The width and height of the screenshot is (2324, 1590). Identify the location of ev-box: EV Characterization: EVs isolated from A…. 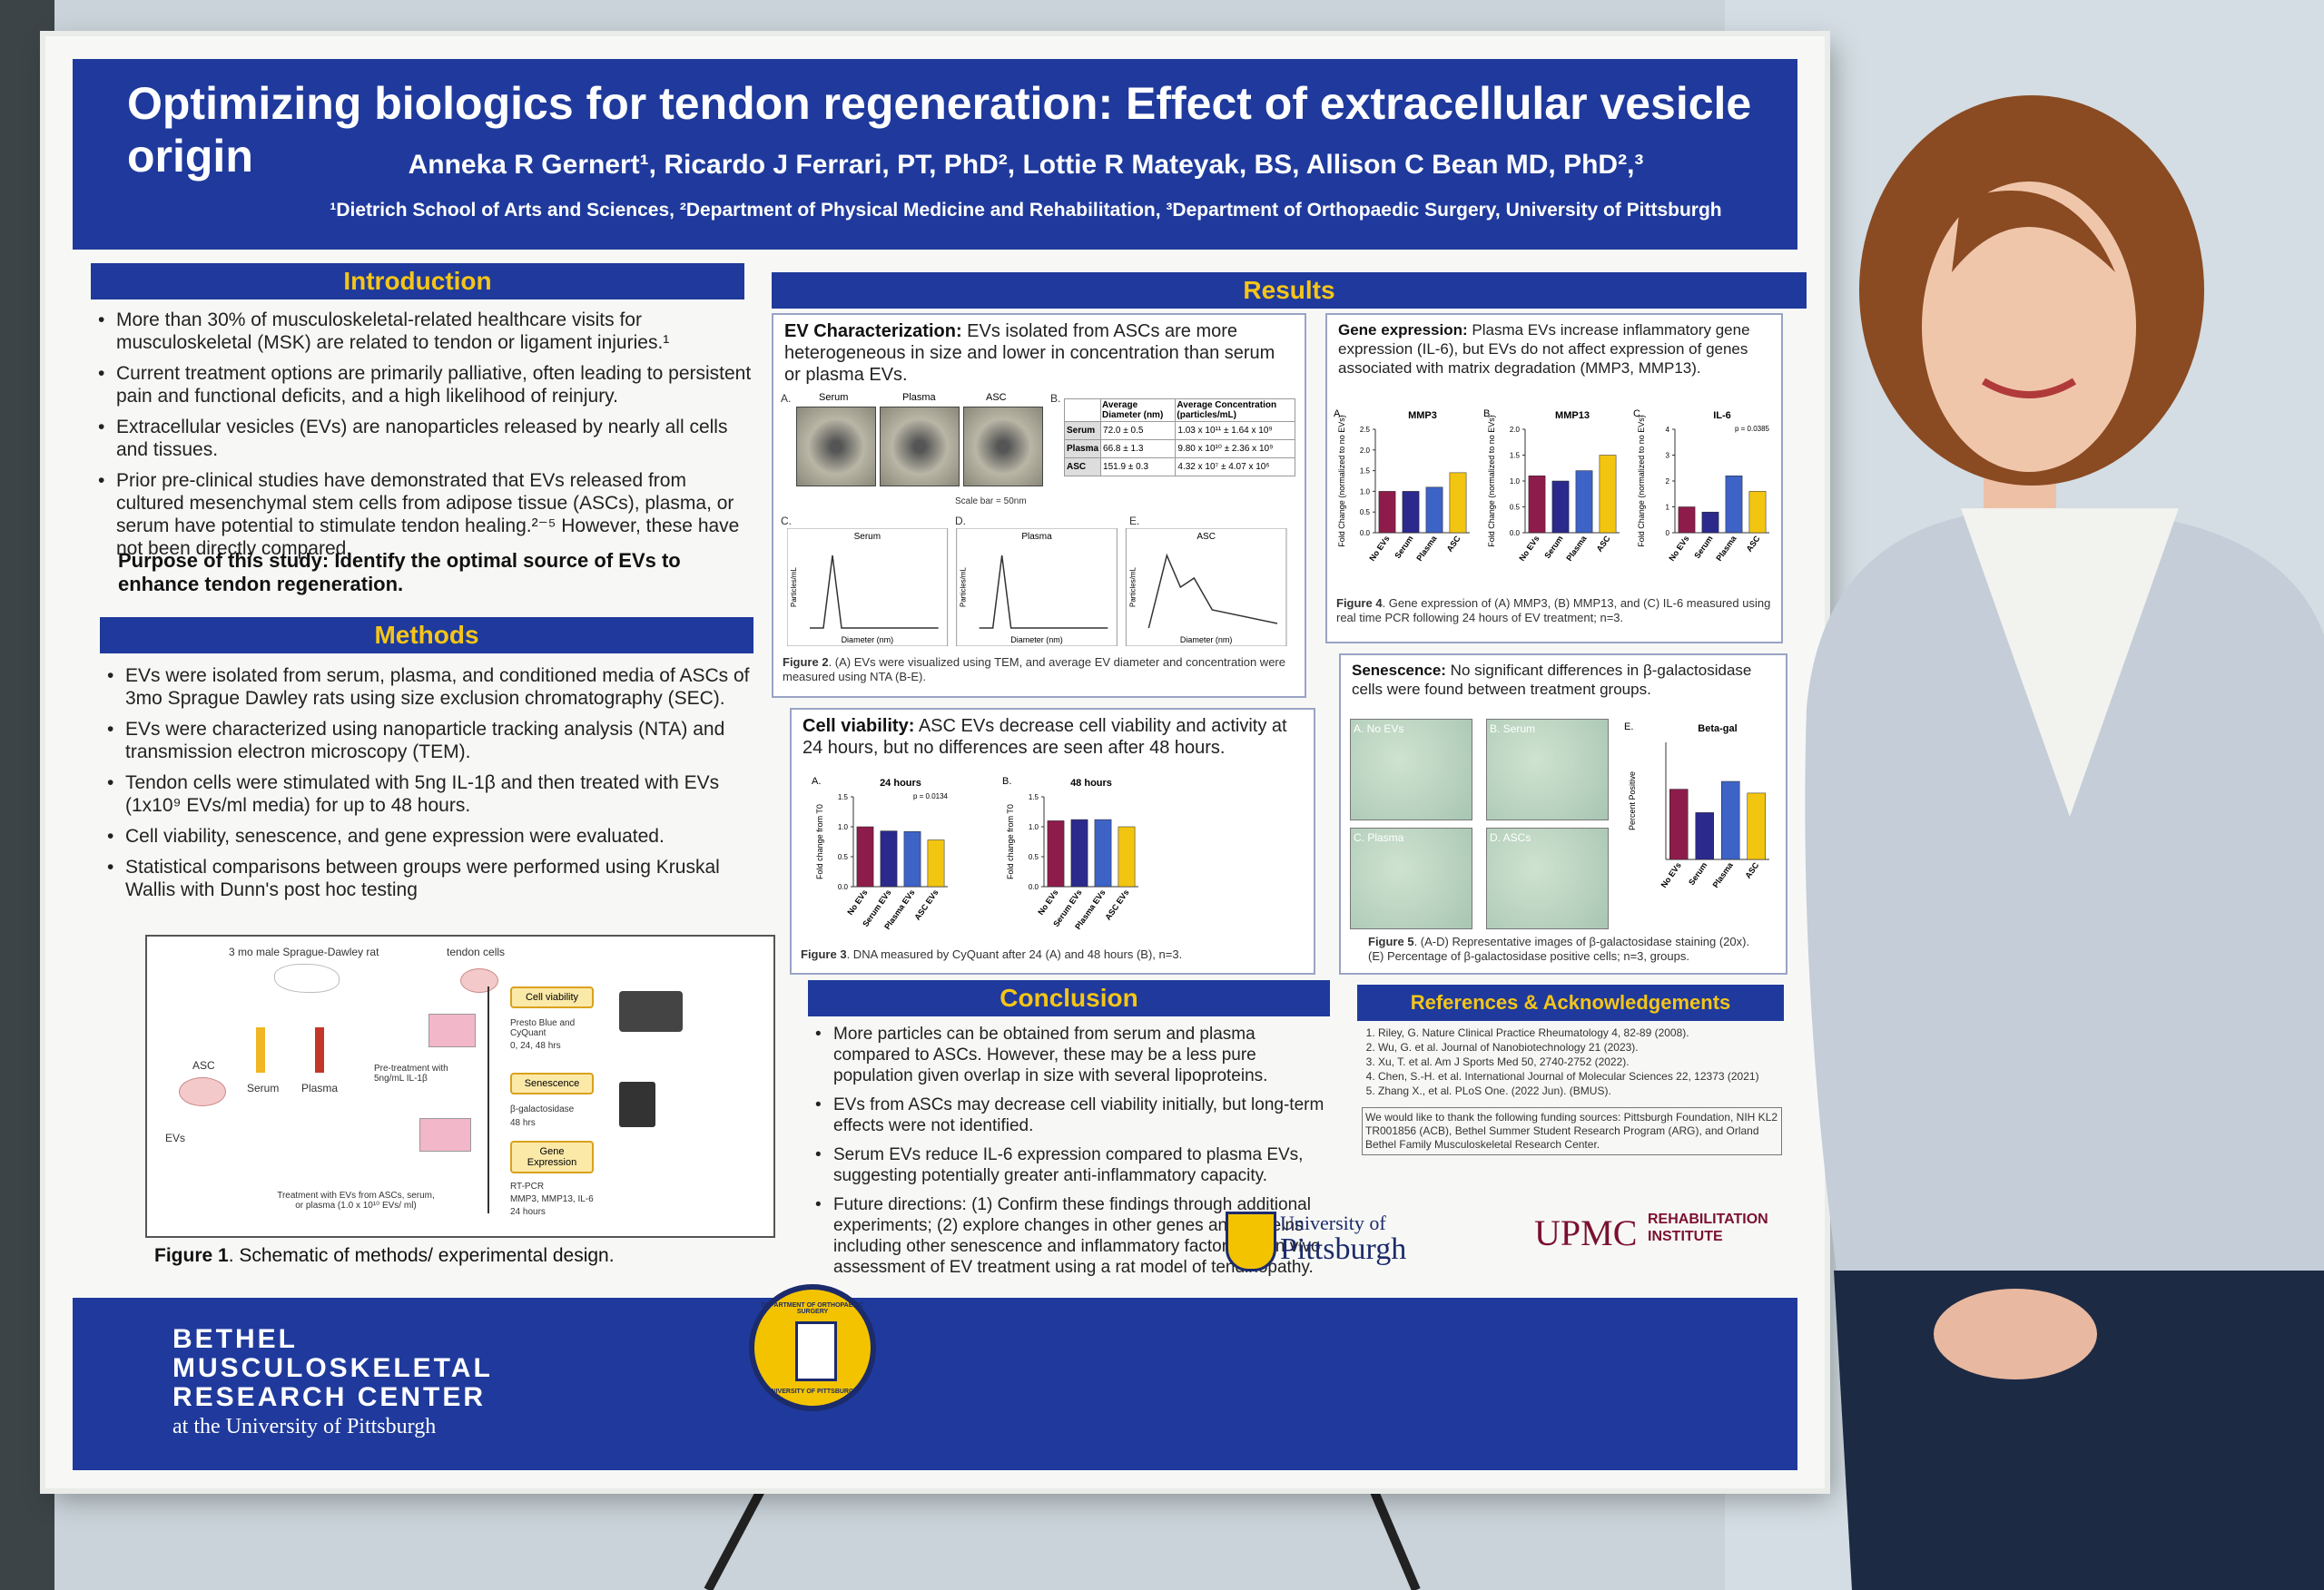
(1039, 505).